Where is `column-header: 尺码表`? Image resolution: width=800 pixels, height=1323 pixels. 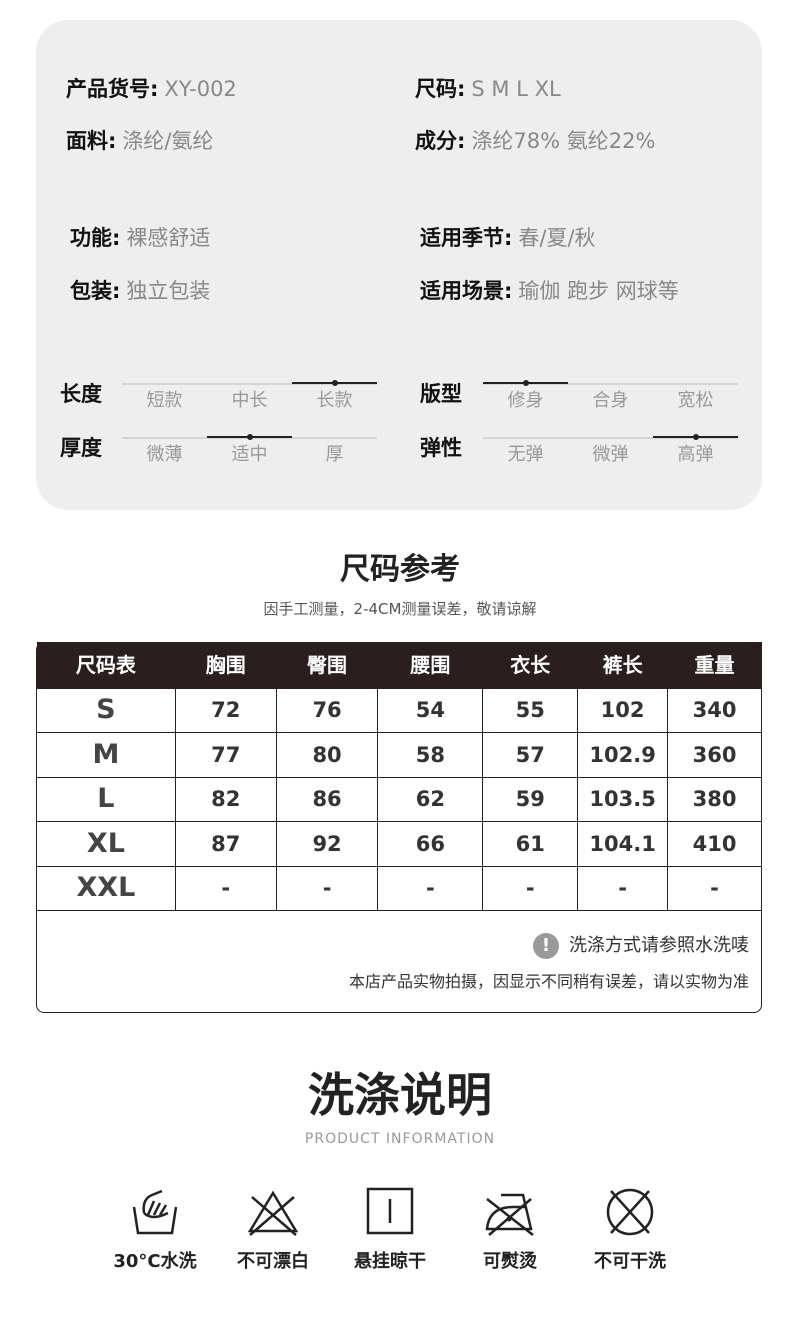
column-header: 尺码表 is located at coordinates (106, 665).